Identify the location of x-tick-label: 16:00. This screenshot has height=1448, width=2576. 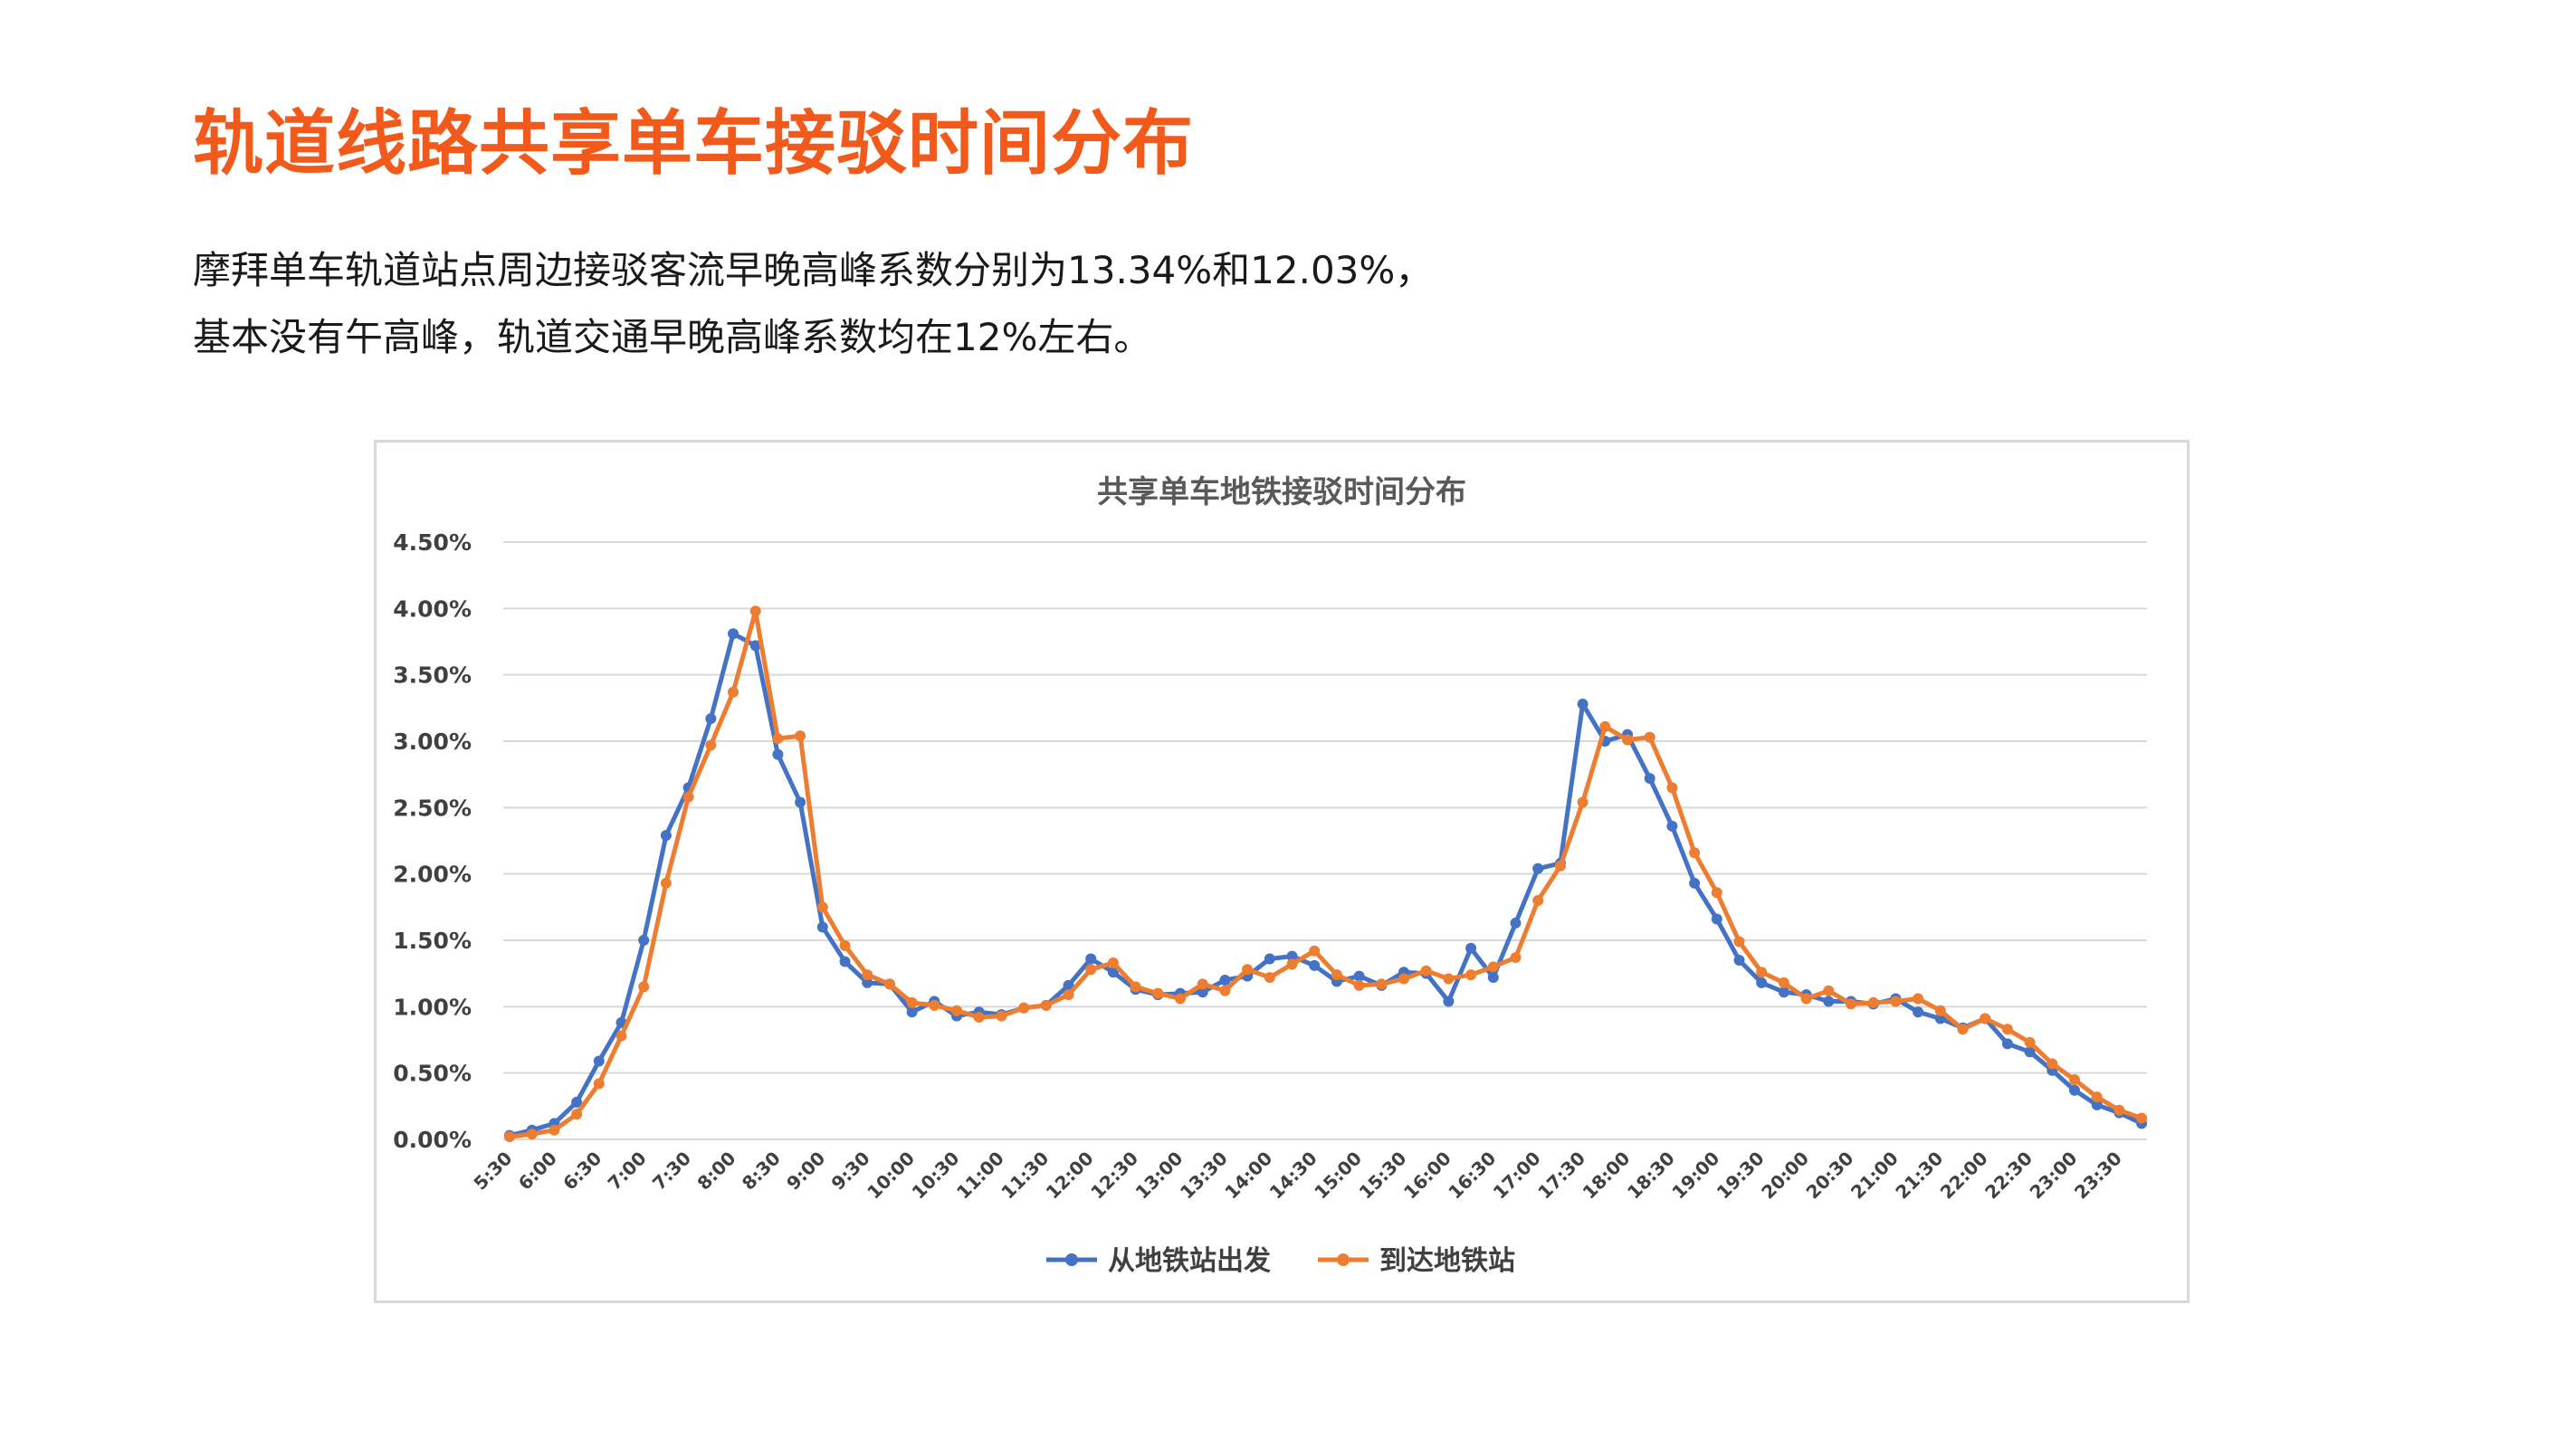
(1427, 1176).